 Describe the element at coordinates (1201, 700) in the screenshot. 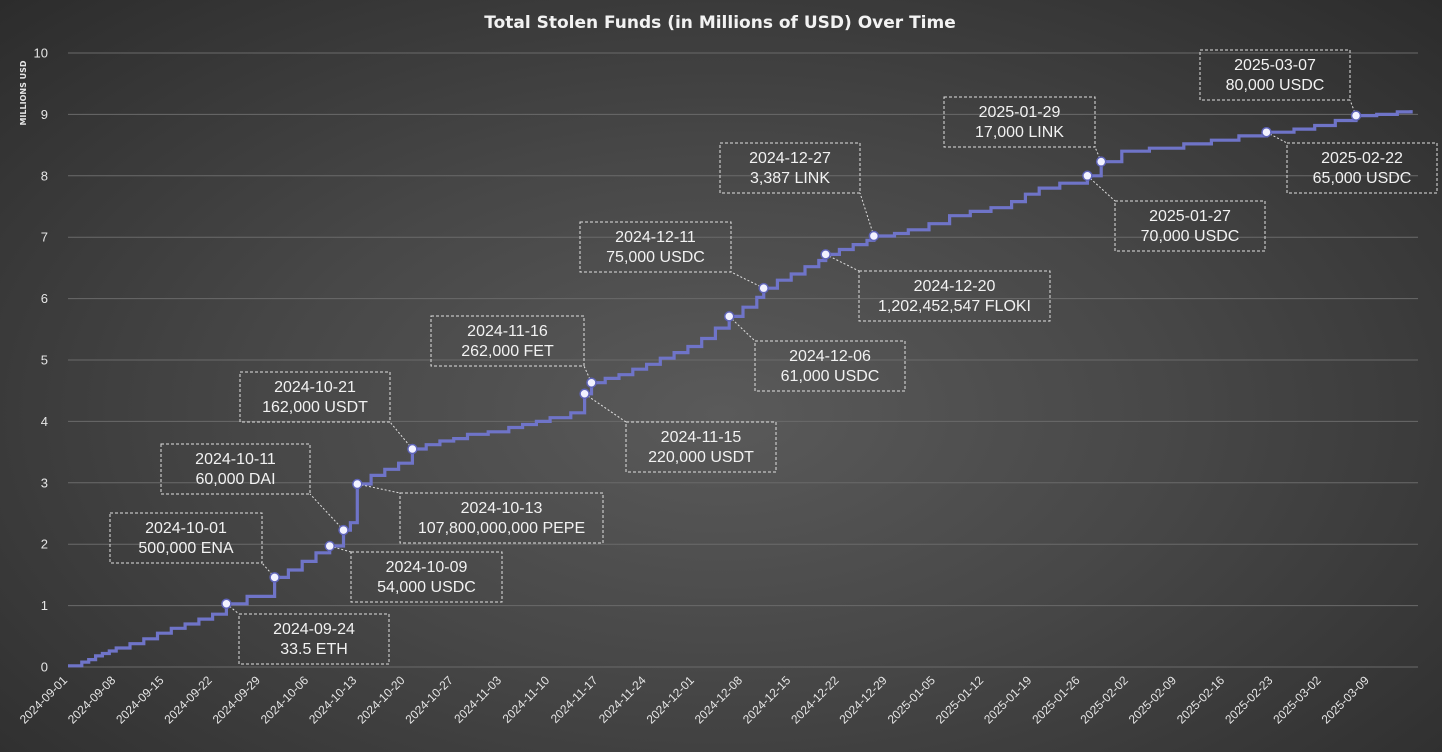

I see `x-tick-label: 2025-02-16` at that location.